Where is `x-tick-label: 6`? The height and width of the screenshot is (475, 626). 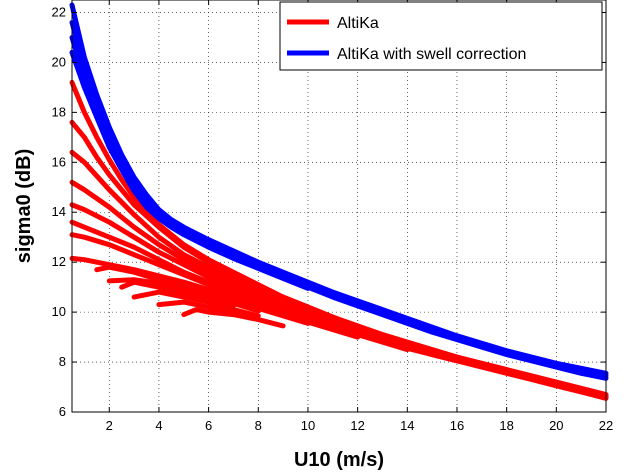 x-tick-label: 6 is located at coordinates (208, 425).